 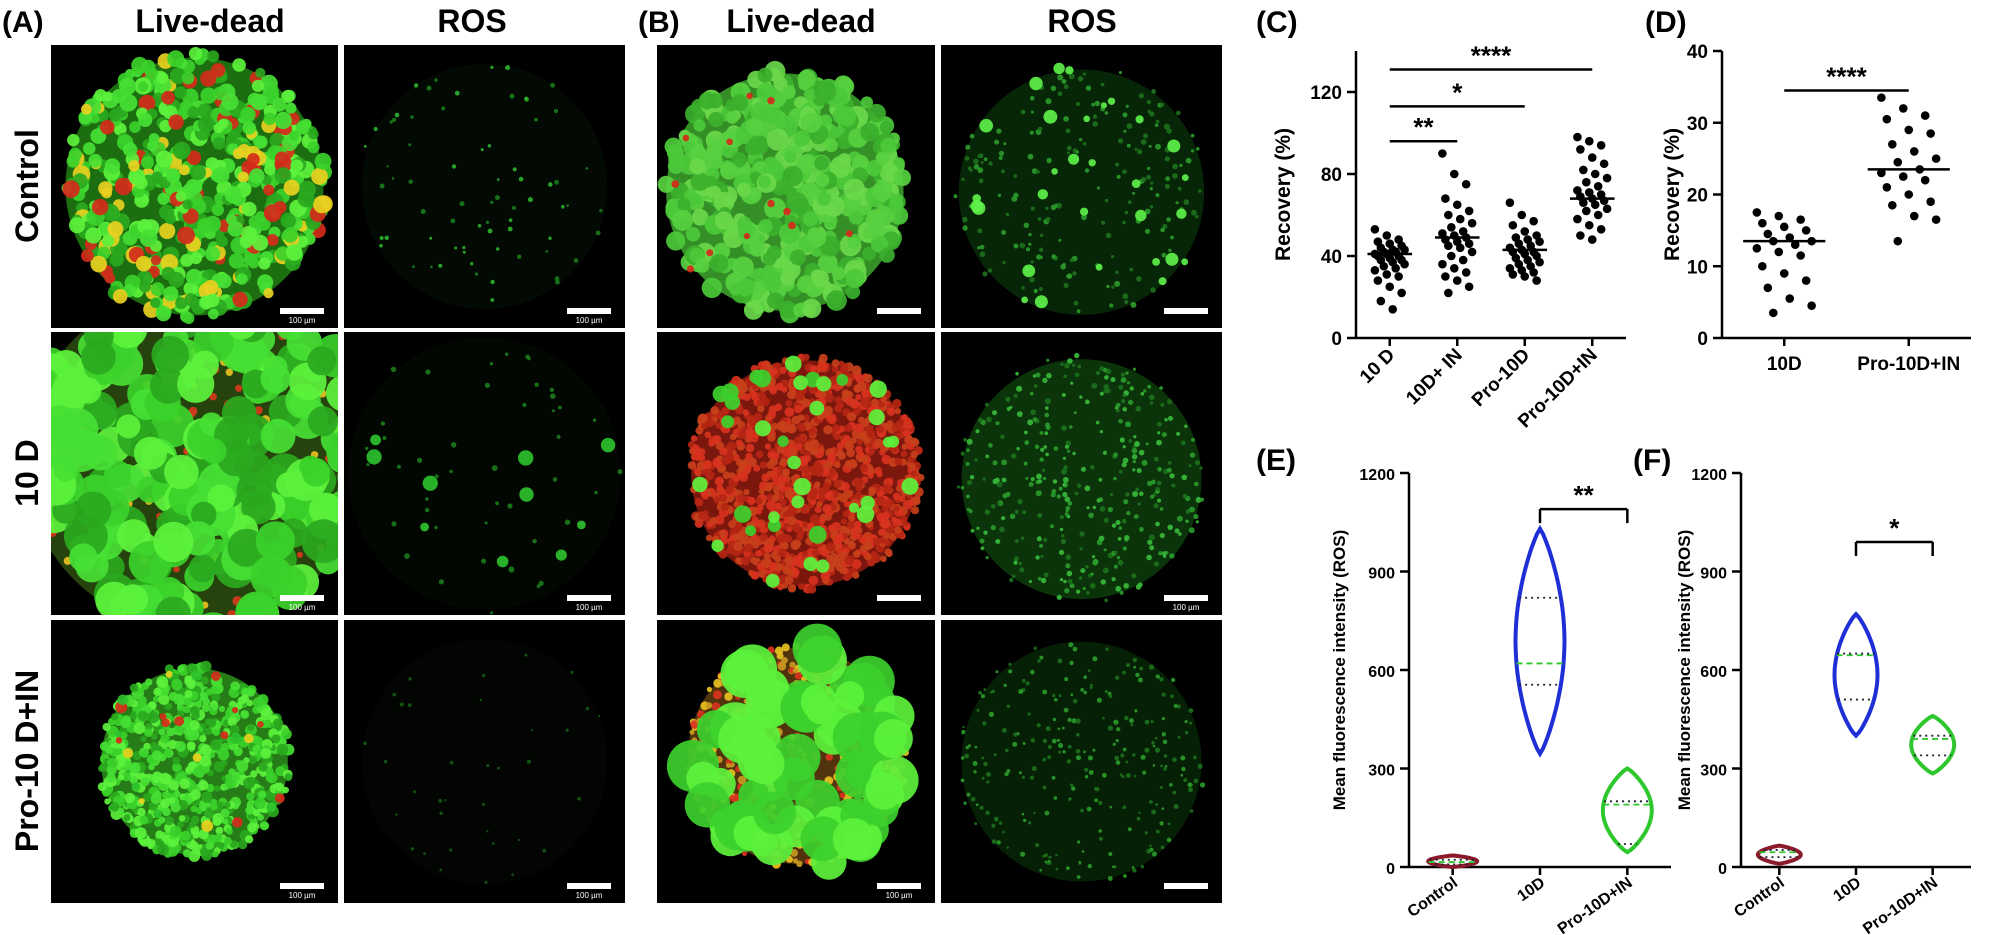 I want to click on violin, so click(x=1779, y=854).